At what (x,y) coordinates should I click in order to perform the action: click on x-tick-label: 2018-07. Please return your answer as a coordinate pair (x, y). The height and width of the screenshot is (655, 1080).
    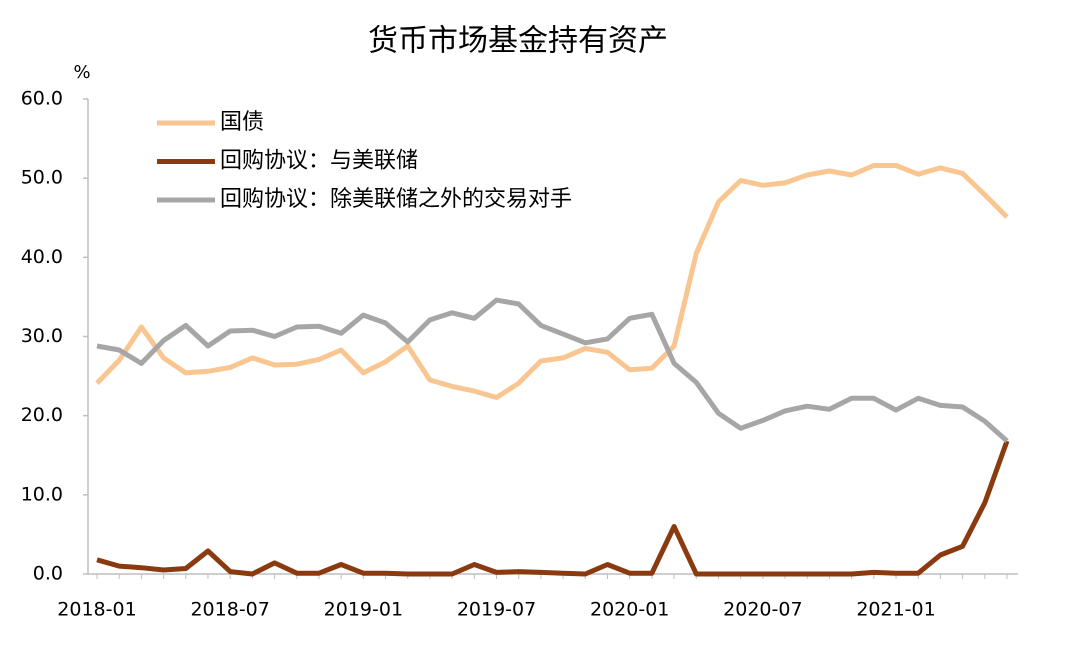
    Looking at the image, I should click on (229, 610).